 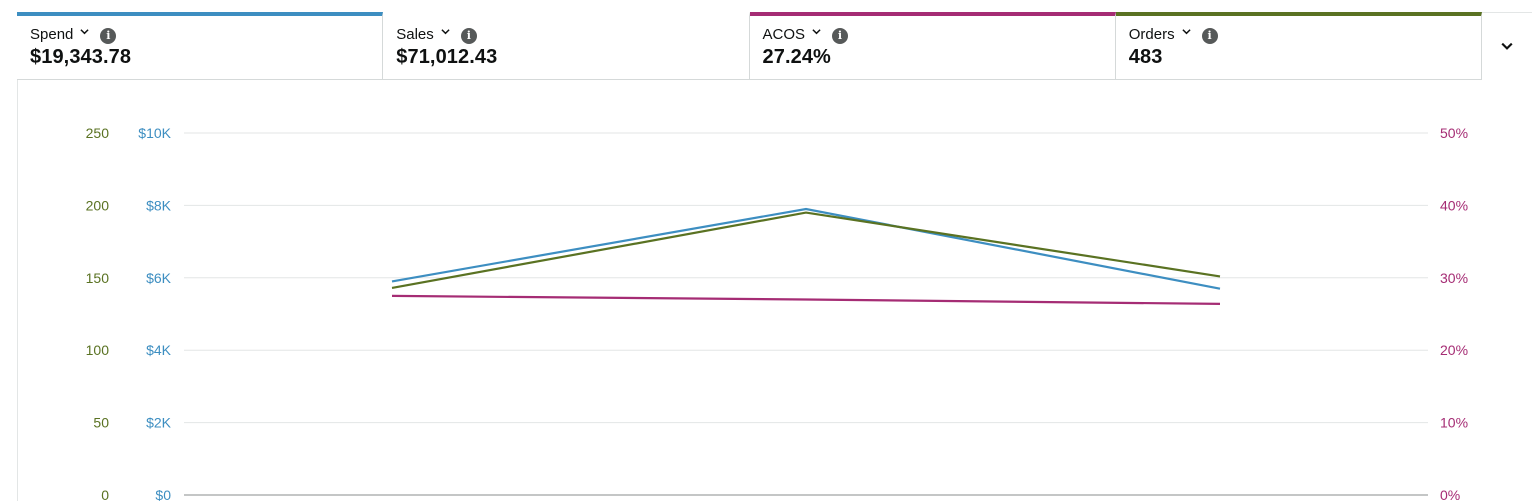 I want to click on spend-axis-tick-label: $4K, so click(x=159, y=350).